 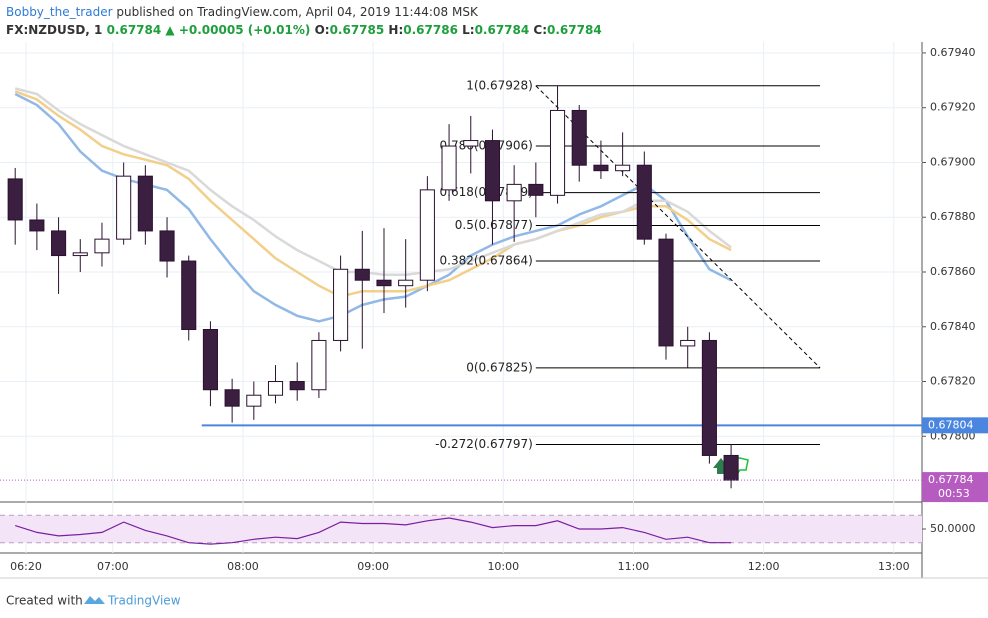 I want to click on fib-label: 0.5(0.67877), so click(x=494, y=225).